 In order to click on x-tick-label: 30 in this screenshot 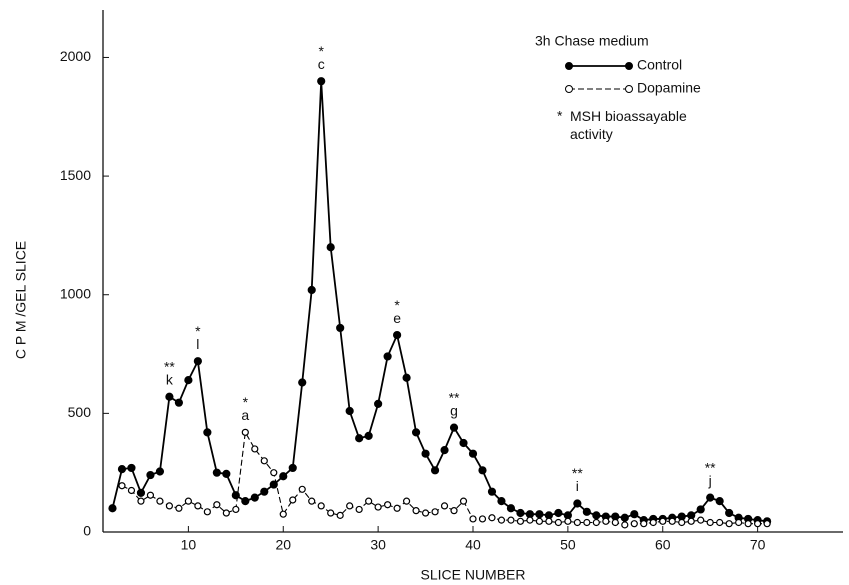, I will do `click(378, 545)`.